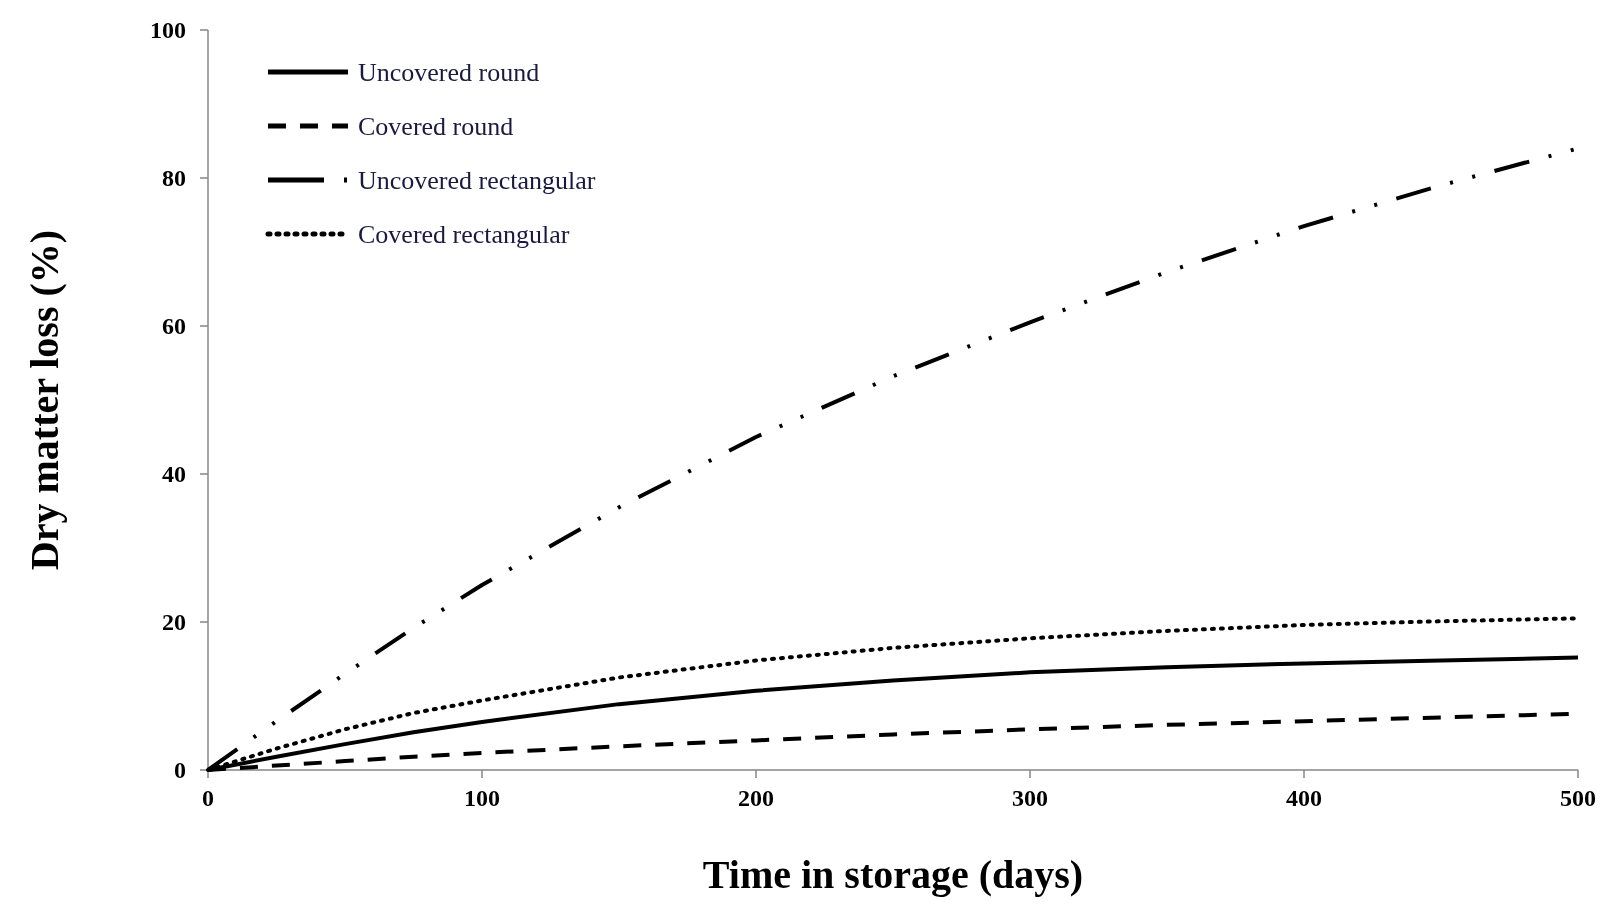 This screenshot has height=920, width=1620. What do you see at coordinates (174, 474) in the screenshot?
I see `y-tick-label: 40` at bounding box center [174, 474].